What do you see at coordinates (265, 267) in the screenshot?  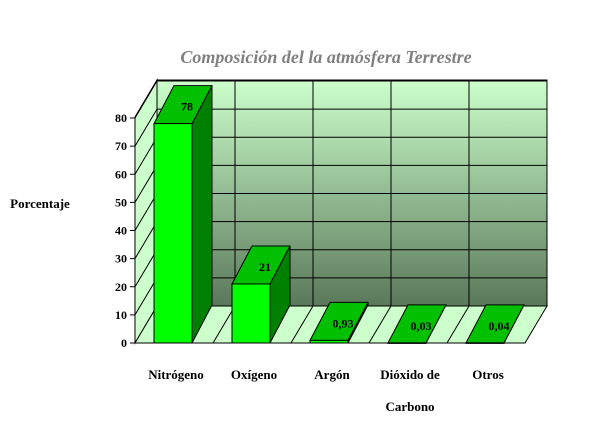 I see `data-label: 21` at bounding box center [265, 267].